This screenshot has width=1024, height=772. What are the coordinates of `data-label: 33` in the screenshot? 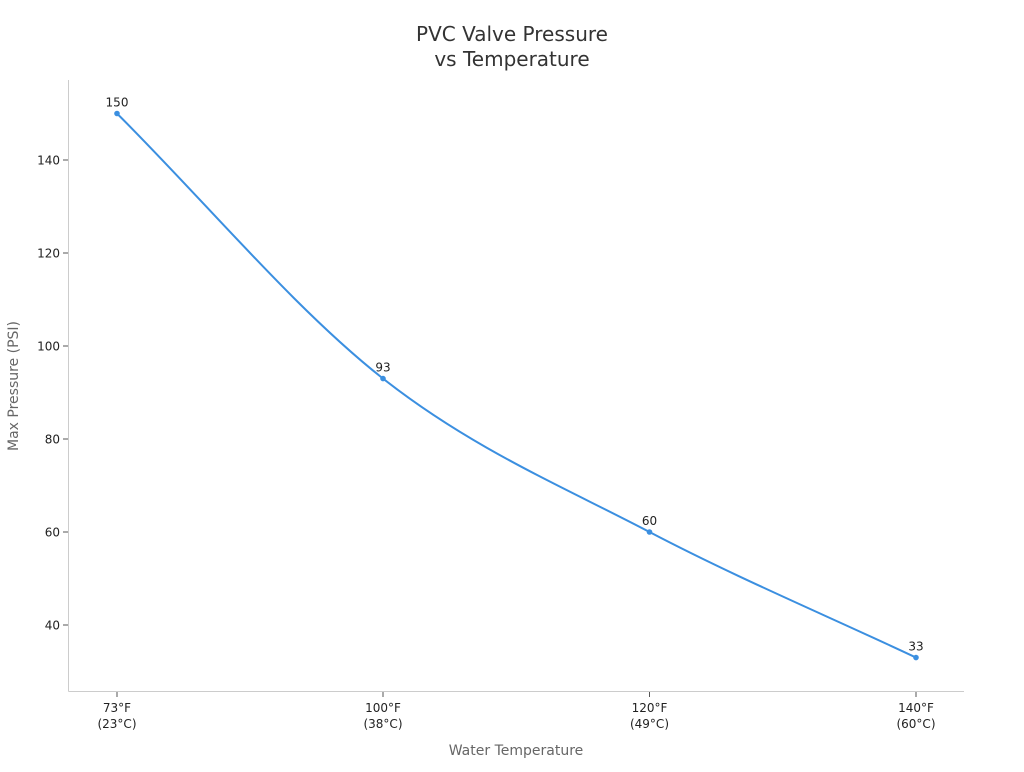 It's located at (915, 647).